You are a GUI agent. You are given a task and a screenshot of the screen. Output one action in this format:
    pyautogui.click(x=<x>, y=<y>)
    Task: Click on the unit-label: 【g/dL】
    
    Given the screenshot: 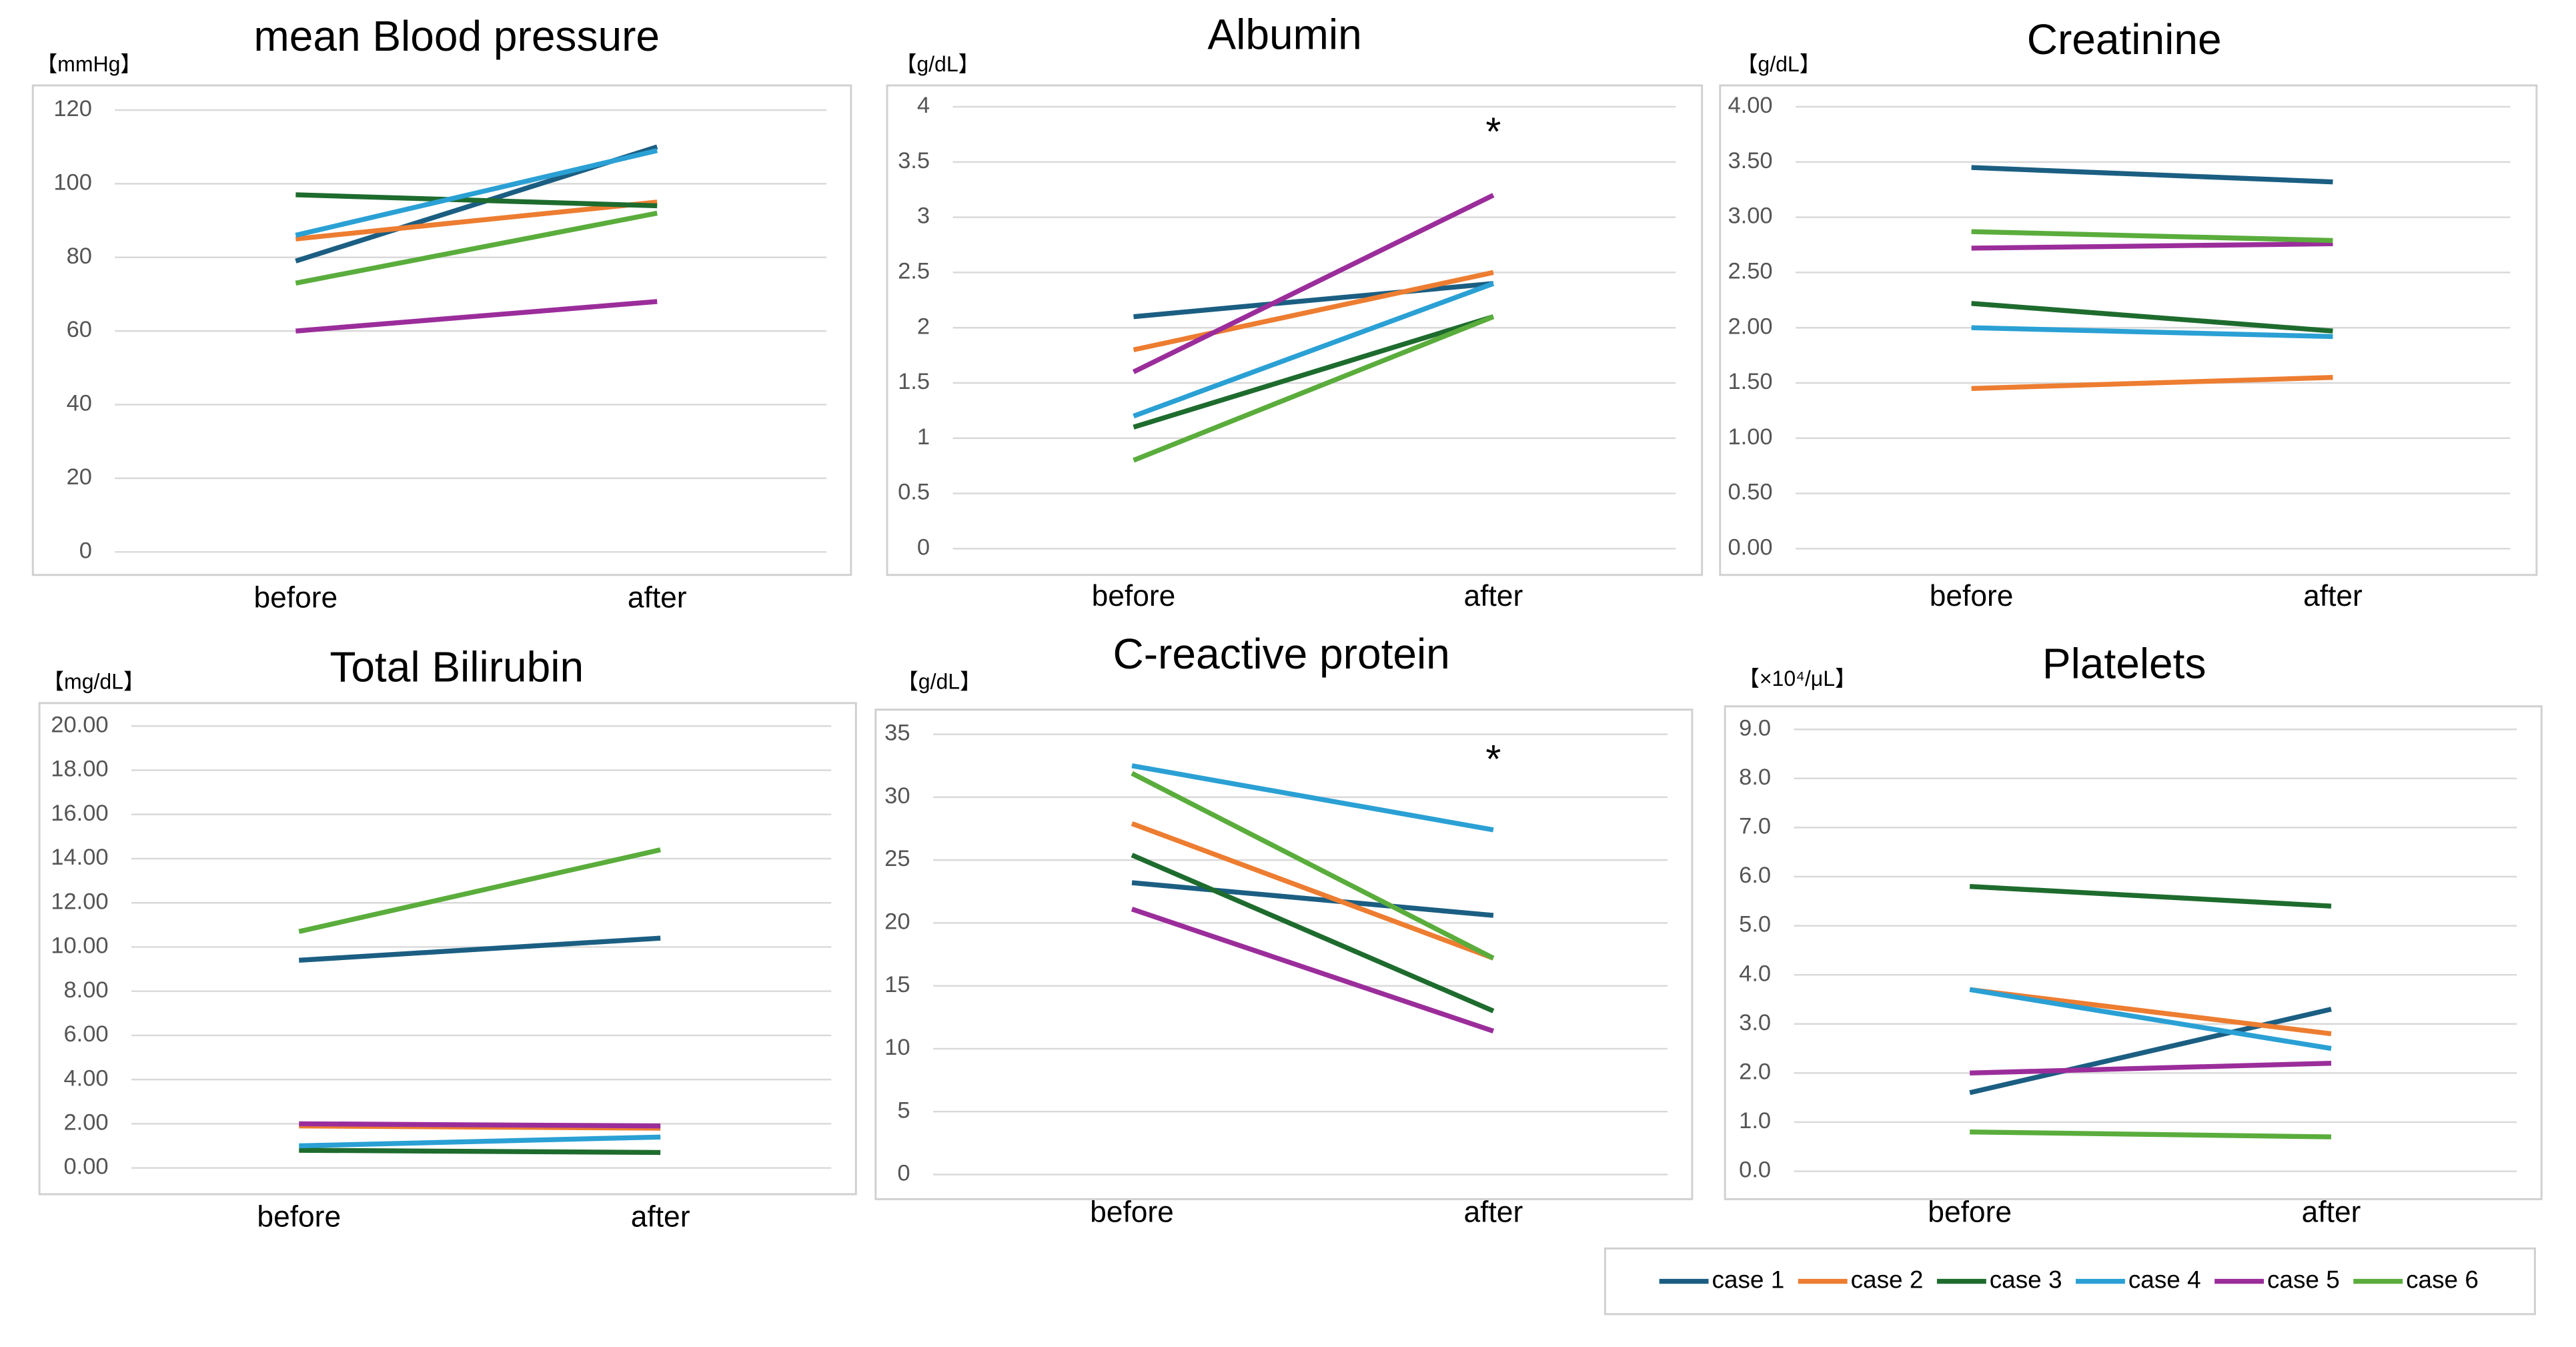 What is the action you would take?
    pyautogui.click(x=1778, y=64)
    